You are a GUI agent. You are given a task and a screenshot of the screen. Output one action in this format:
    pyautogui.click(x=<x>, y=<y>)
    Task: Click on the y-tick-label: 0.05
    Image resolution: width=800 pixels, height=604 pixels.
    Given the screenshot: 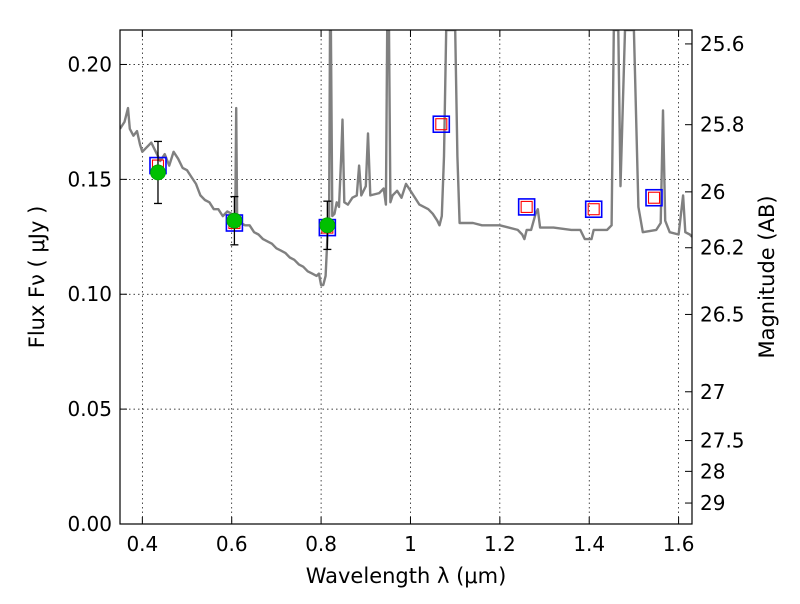 What is the action you would take?
    pyautogui.click(x=89, y=409)
    